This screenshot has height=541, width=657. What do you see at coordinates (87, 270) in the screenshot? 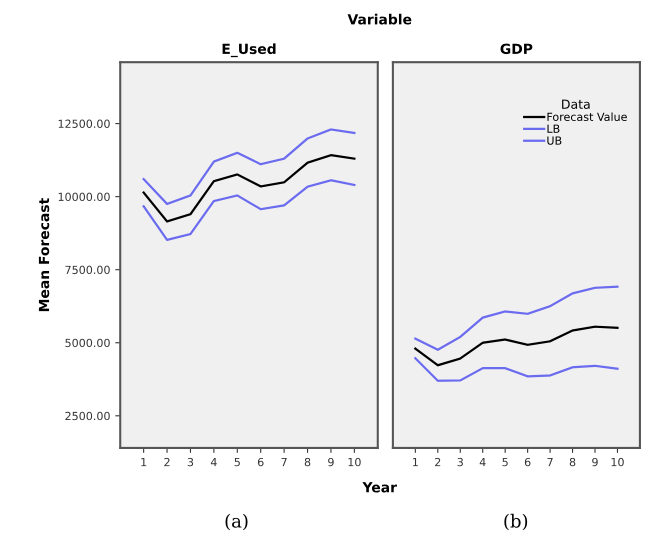
I see `y-tick-label: 7500.00` at bounding box center [87, 270].